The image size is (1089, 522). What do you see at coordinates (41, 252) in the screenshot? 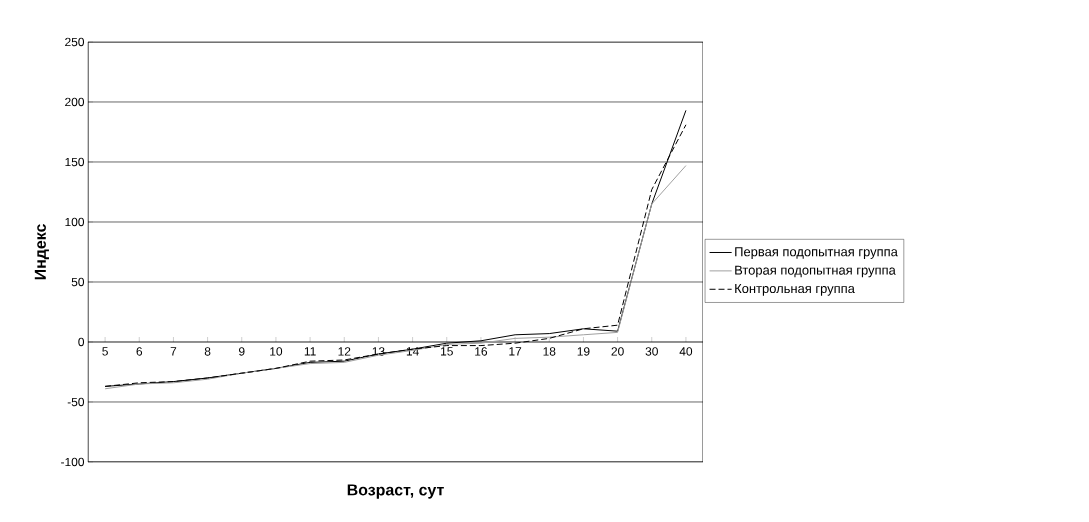
I see `y-axis-title: Индекс` at bounding box center [41, 252].